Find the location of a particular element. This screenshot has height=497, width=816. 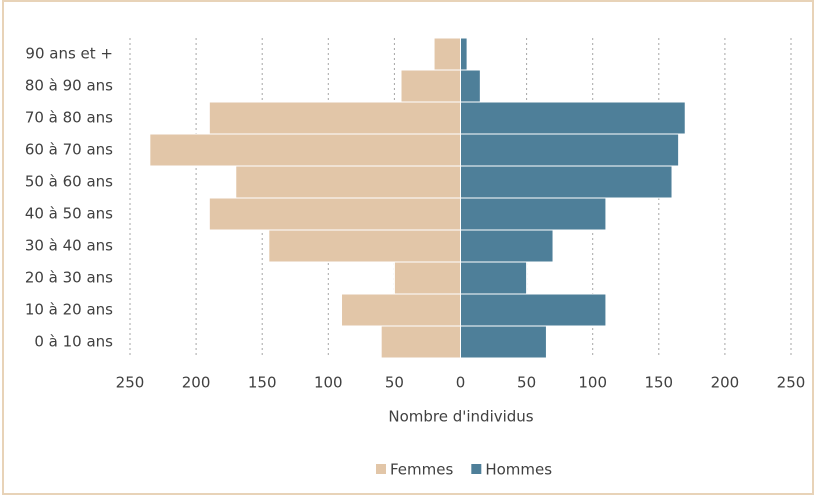

y-tick-label: 10 à 20 ans is located at coordinates (69, 310).